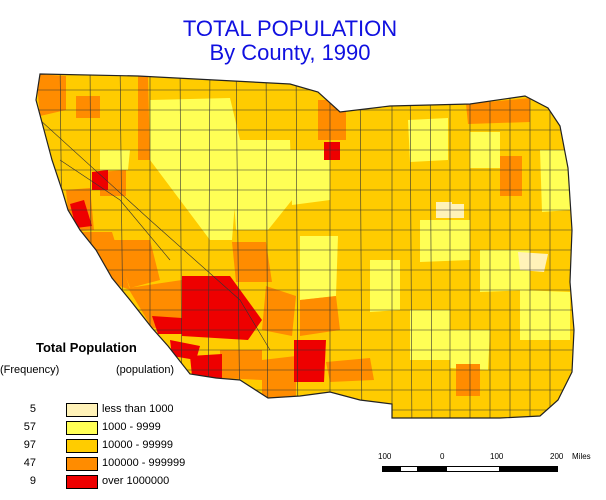 The image size is (606, 500). I want to click on legend-count: 9, so click(32, 481).